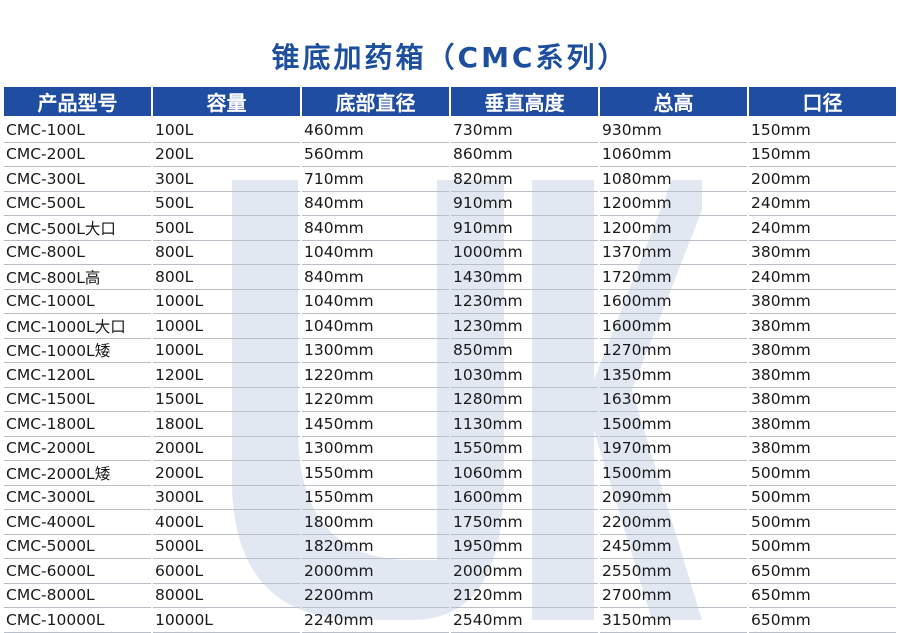 The height and width of the screenshot is (633, 900). Describe the element at coordinates (524, 424) in the screenshot. I see `vertical-height-cell: 1130mm` at that location.